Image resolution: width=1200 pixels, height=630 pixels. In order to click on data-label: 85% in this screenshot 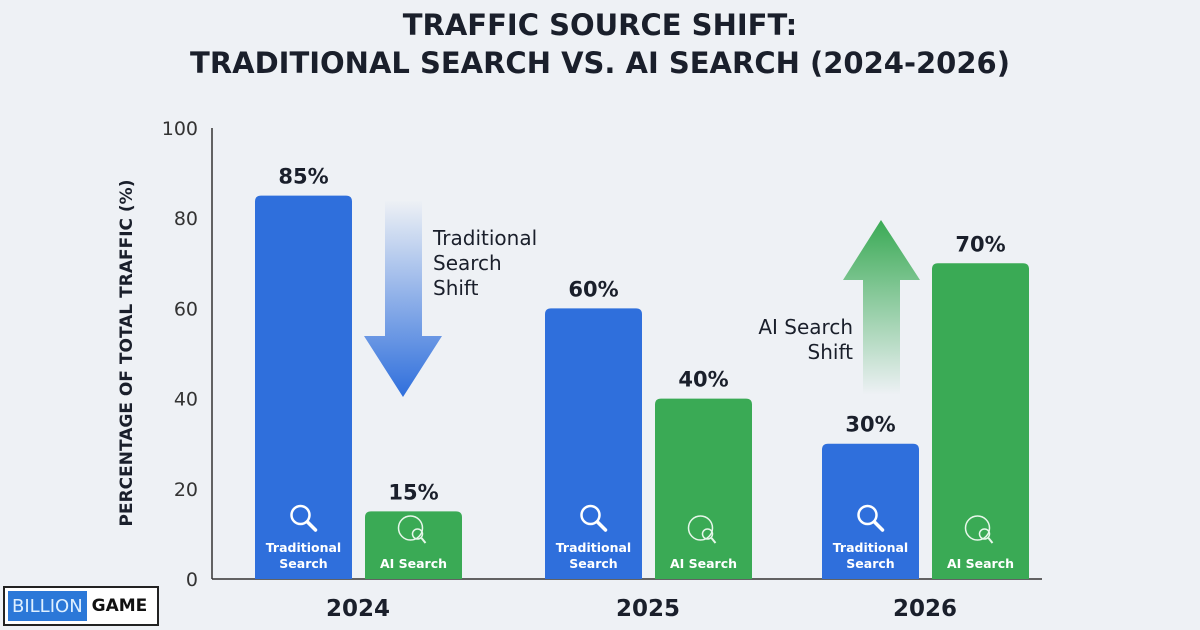, I will do `click(303, 177)`.